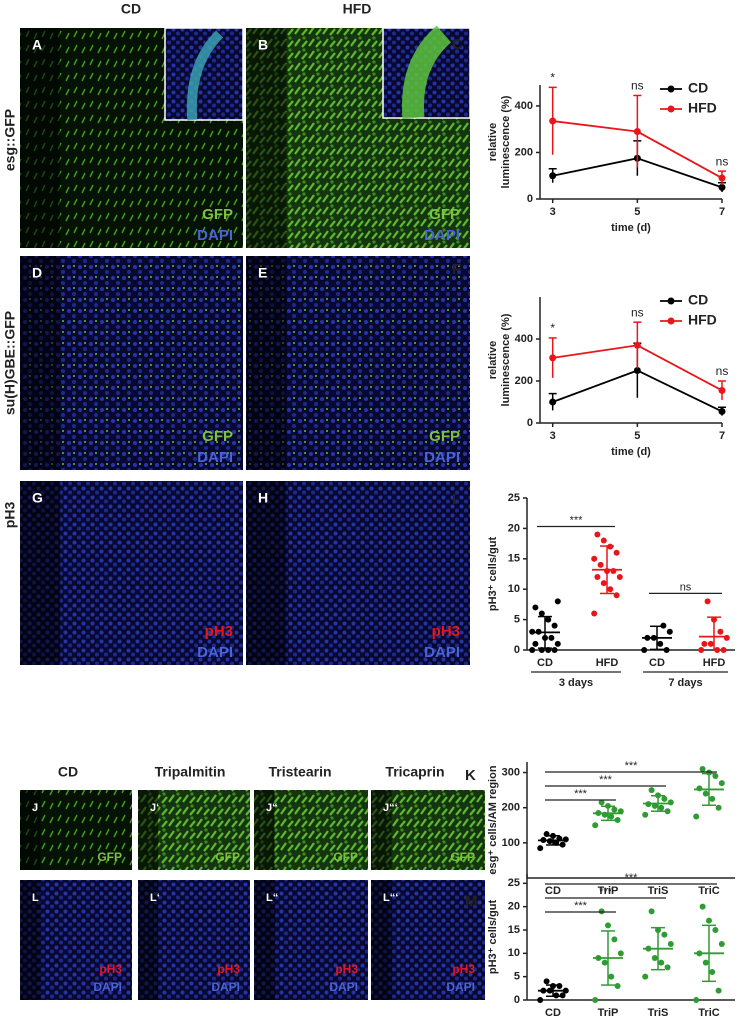 This screenshot has width=749, height=1021. I want to click on y-tick-label: 25, so click(514, 498).